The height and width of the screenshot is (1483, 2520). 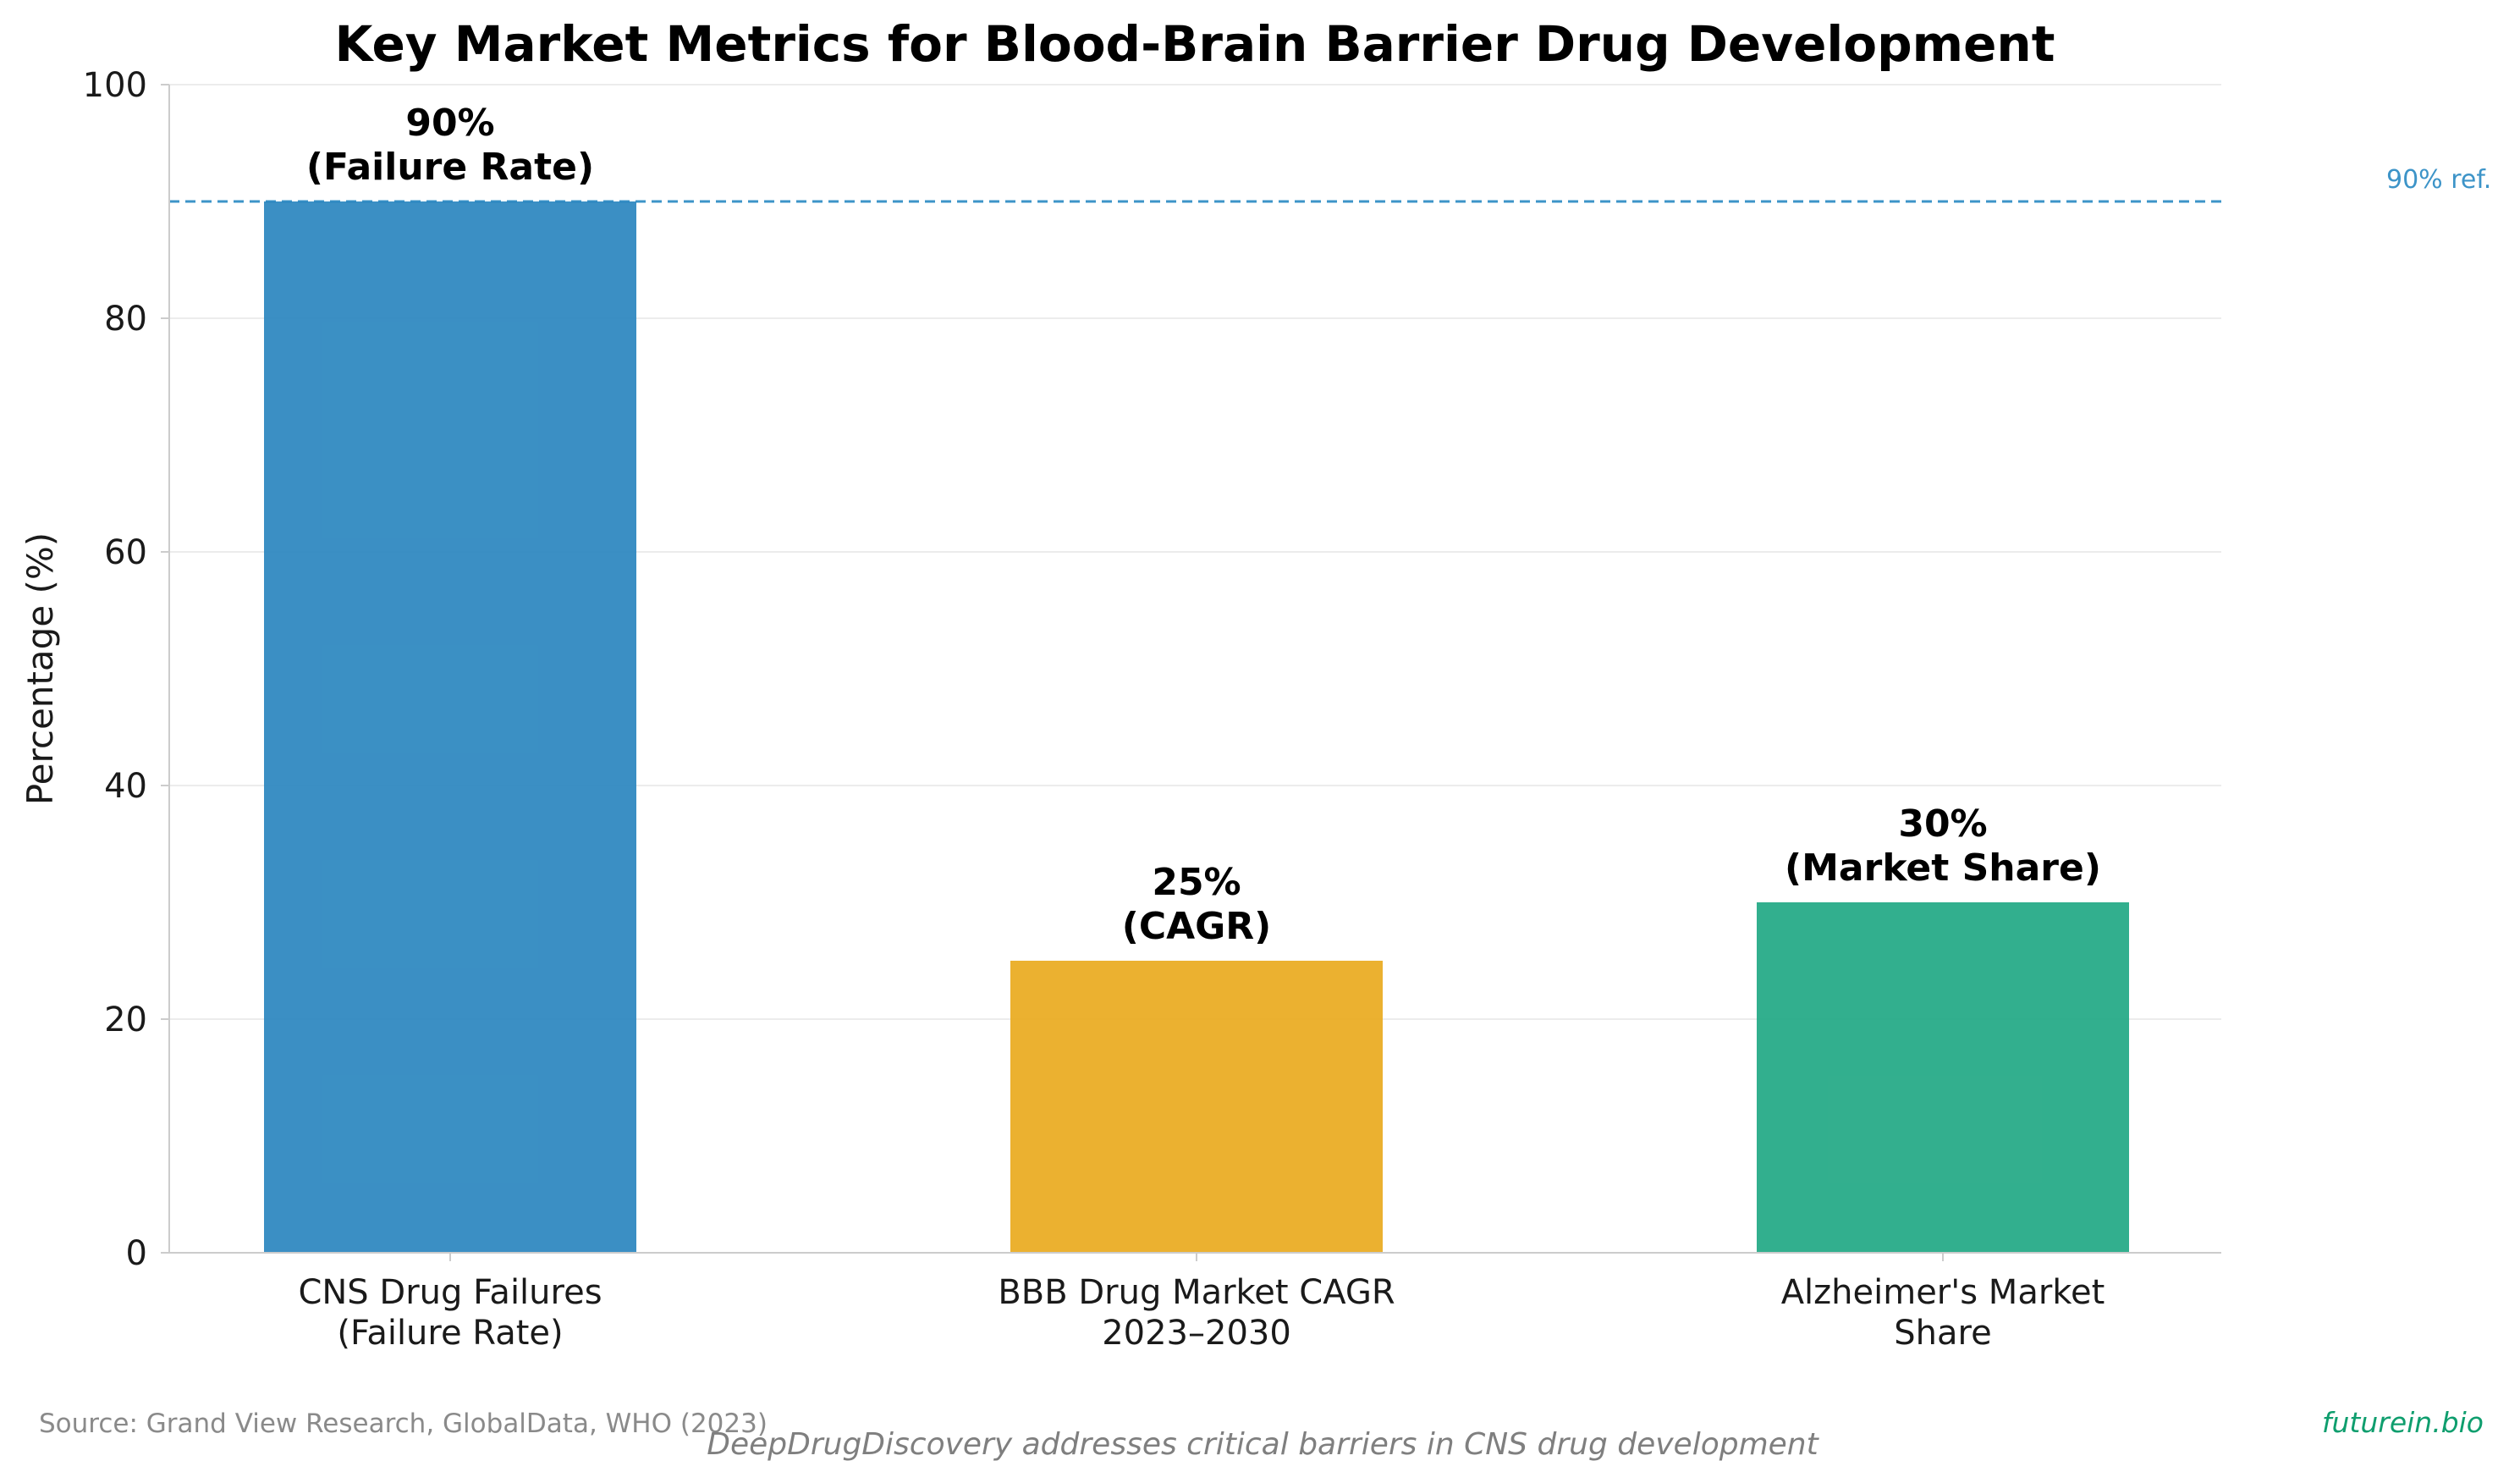 What do you see at coordinates (125, 786) in the screenshot?
I see `y-tick-label: 40` at bounding box center [125, 786].